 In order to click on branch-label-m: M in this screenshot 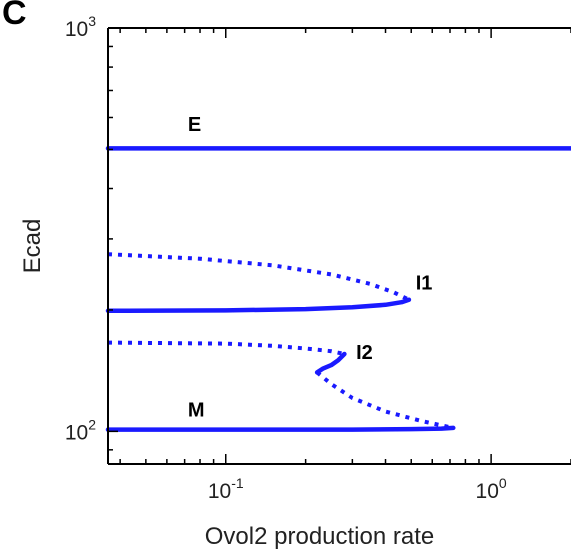, I will do `click(196, 410)`.